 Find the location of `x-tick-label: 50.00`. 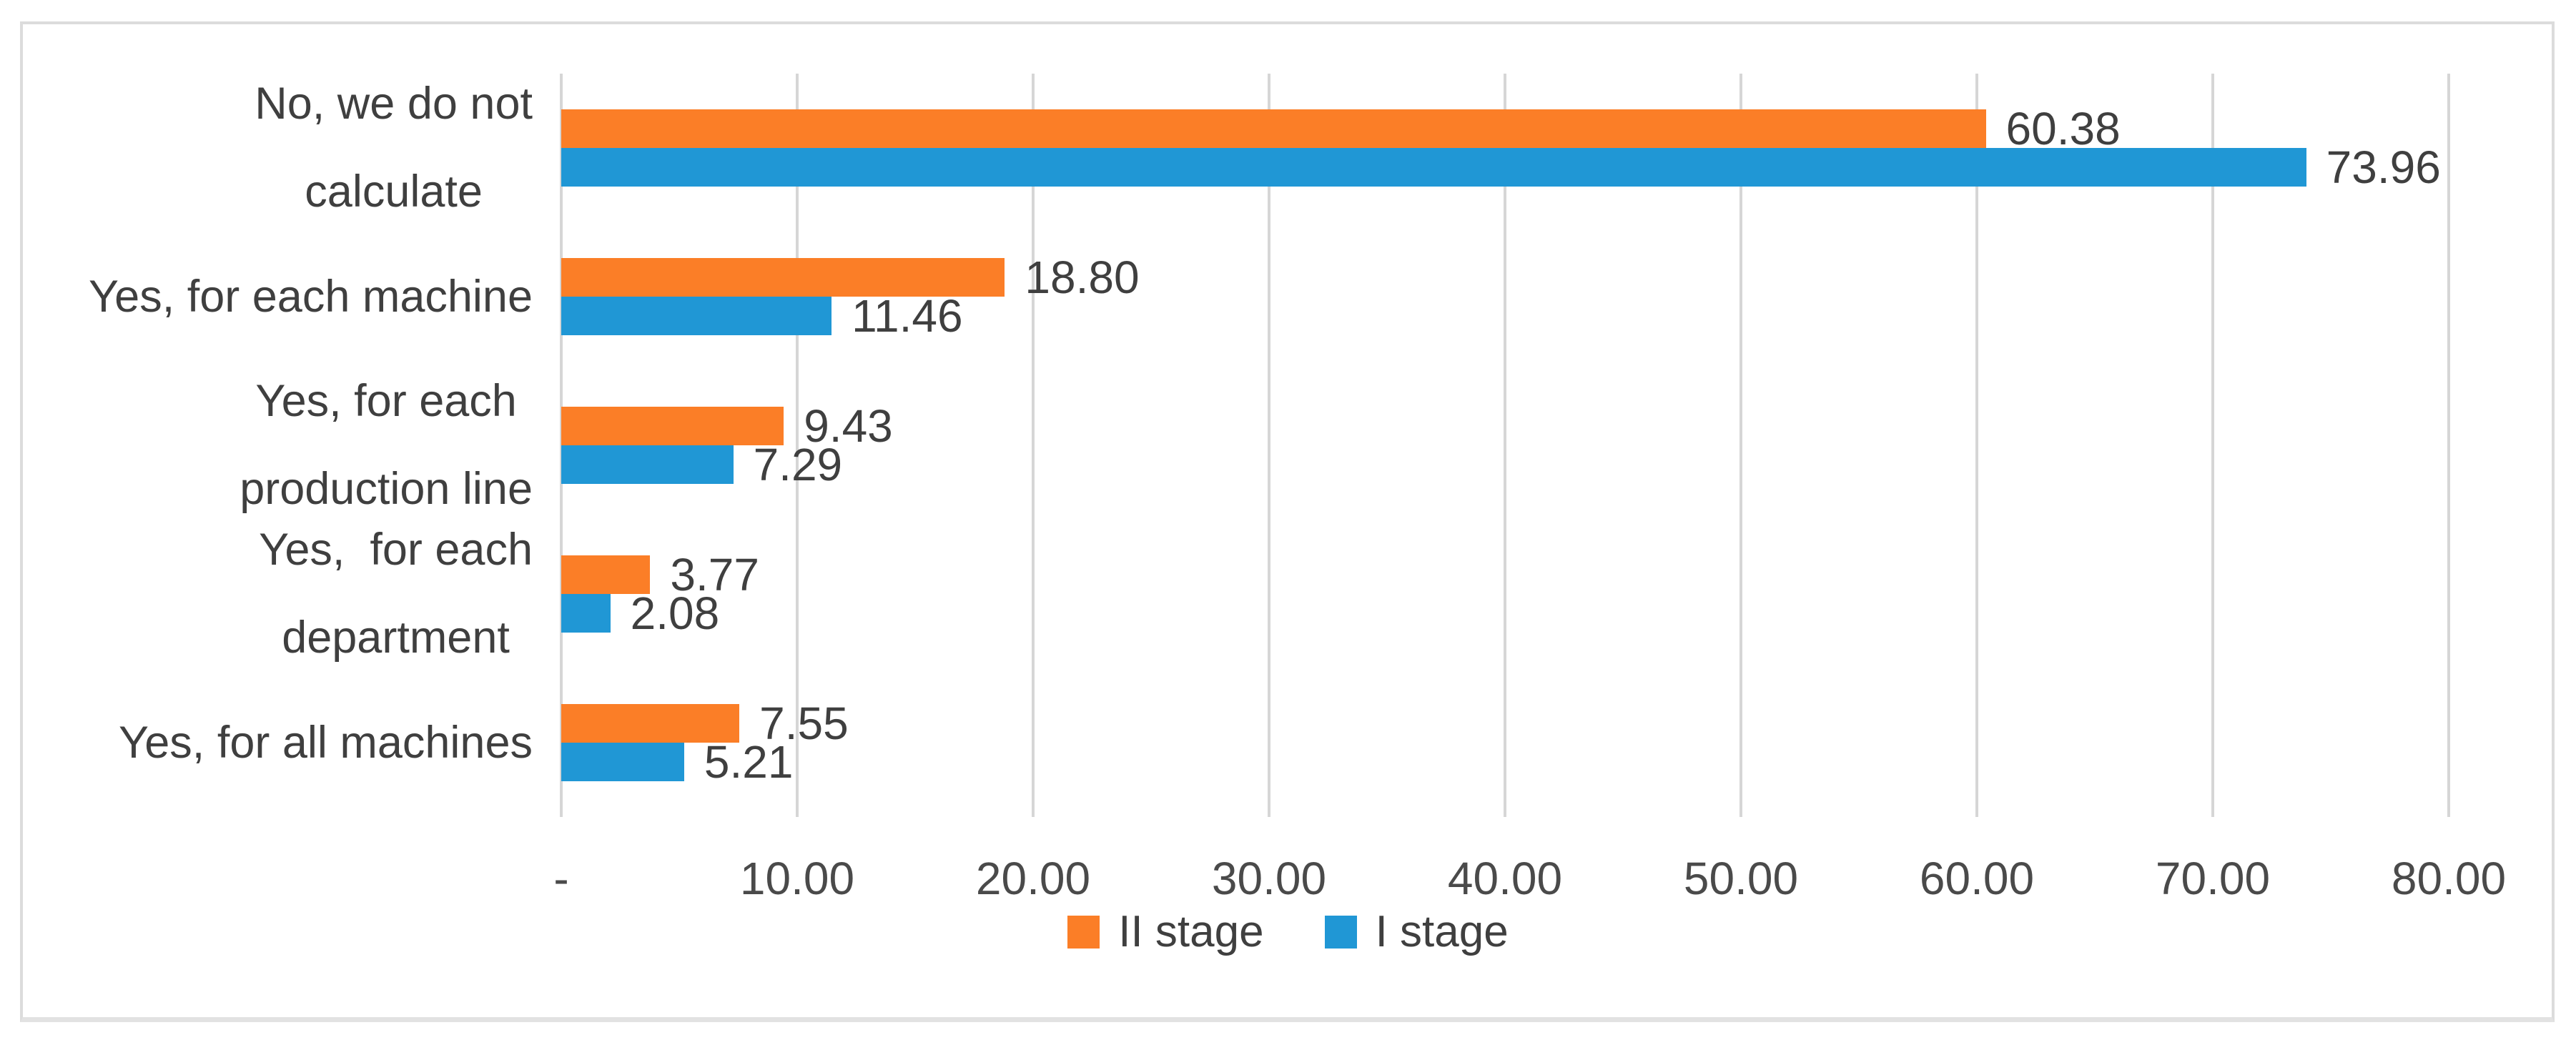

x-tick-label: 50.00 is located at coordinates (1741, 878).